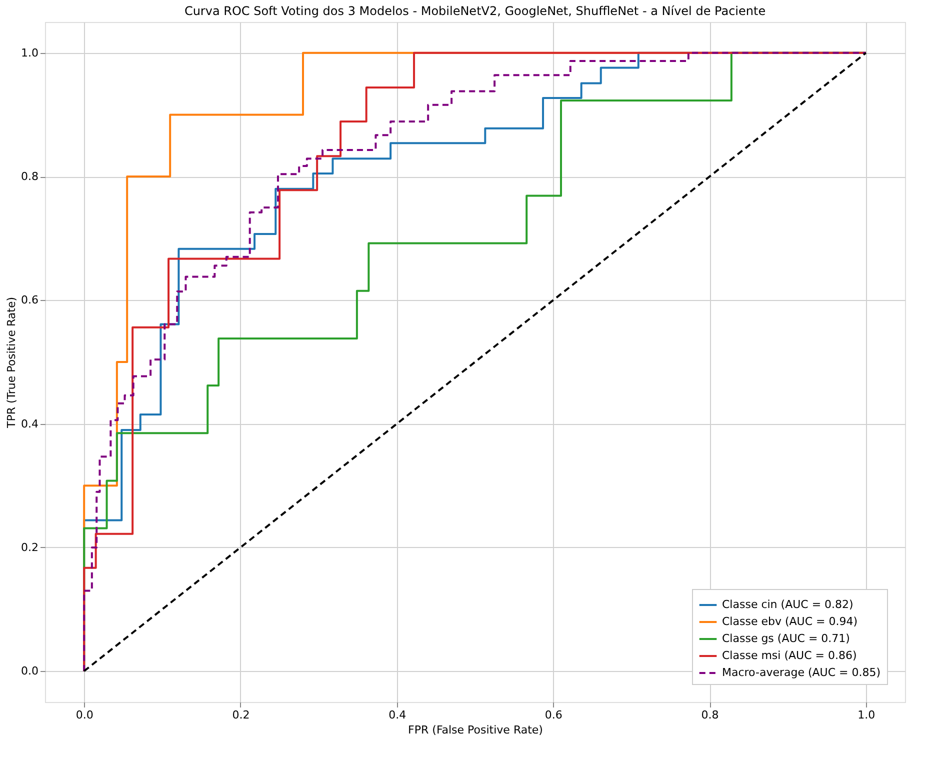 This screenshot has width=950, height=776. What do you see at coordinates (29, 547) in the screenshot?
I see `y-tick-label: 0.2` at bounding box center [29, 547].